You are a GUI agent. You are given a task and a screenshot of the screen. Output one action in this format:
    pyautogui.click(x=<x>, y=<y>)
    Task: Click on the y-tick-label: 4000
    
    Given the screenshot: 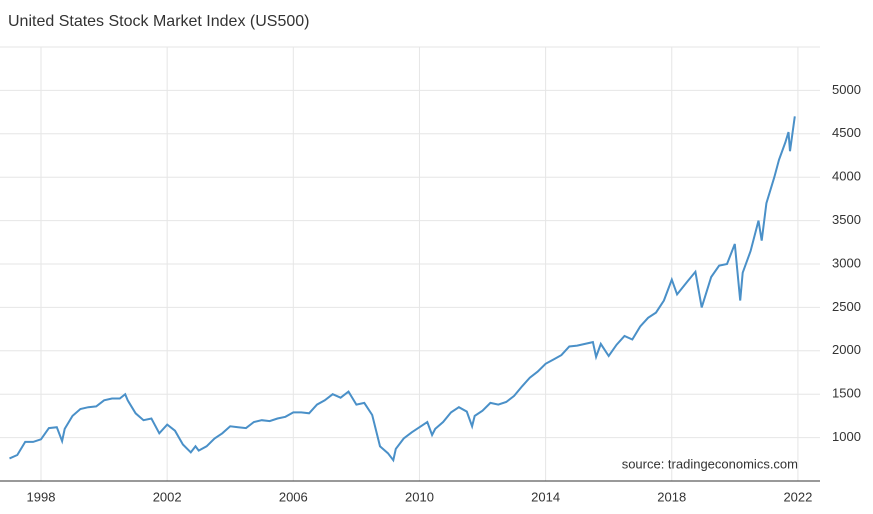 What is the action you would take?
    pyautogui.click(x=846, y=176)
    